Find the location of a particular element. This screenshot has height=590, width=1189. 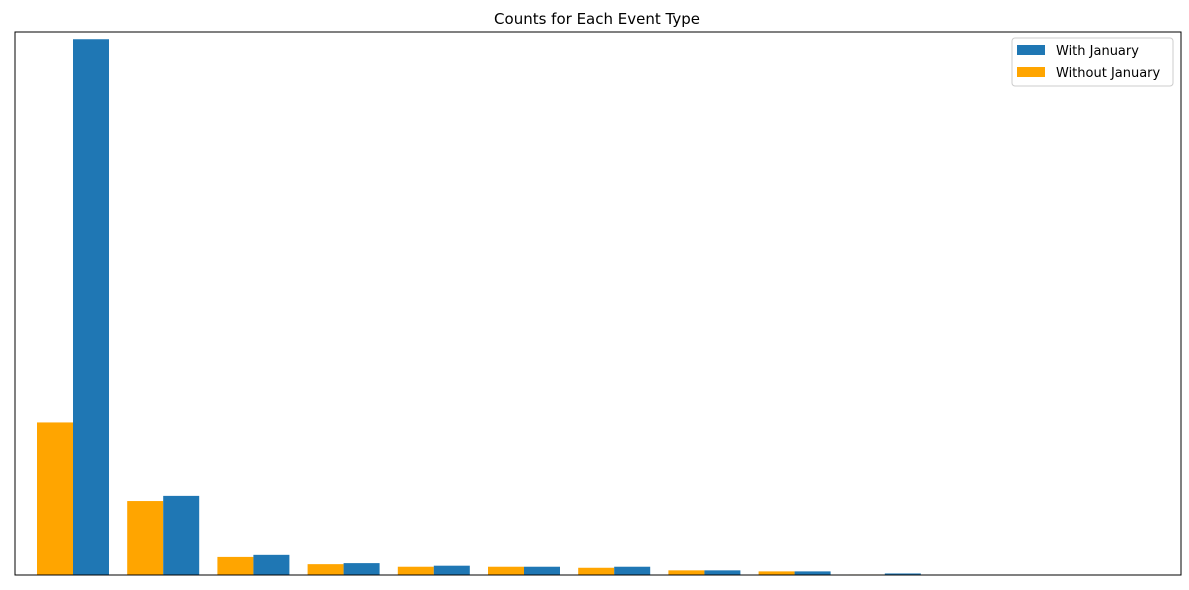

legend-swatch-without-january is located at coordinates (1031, 72).